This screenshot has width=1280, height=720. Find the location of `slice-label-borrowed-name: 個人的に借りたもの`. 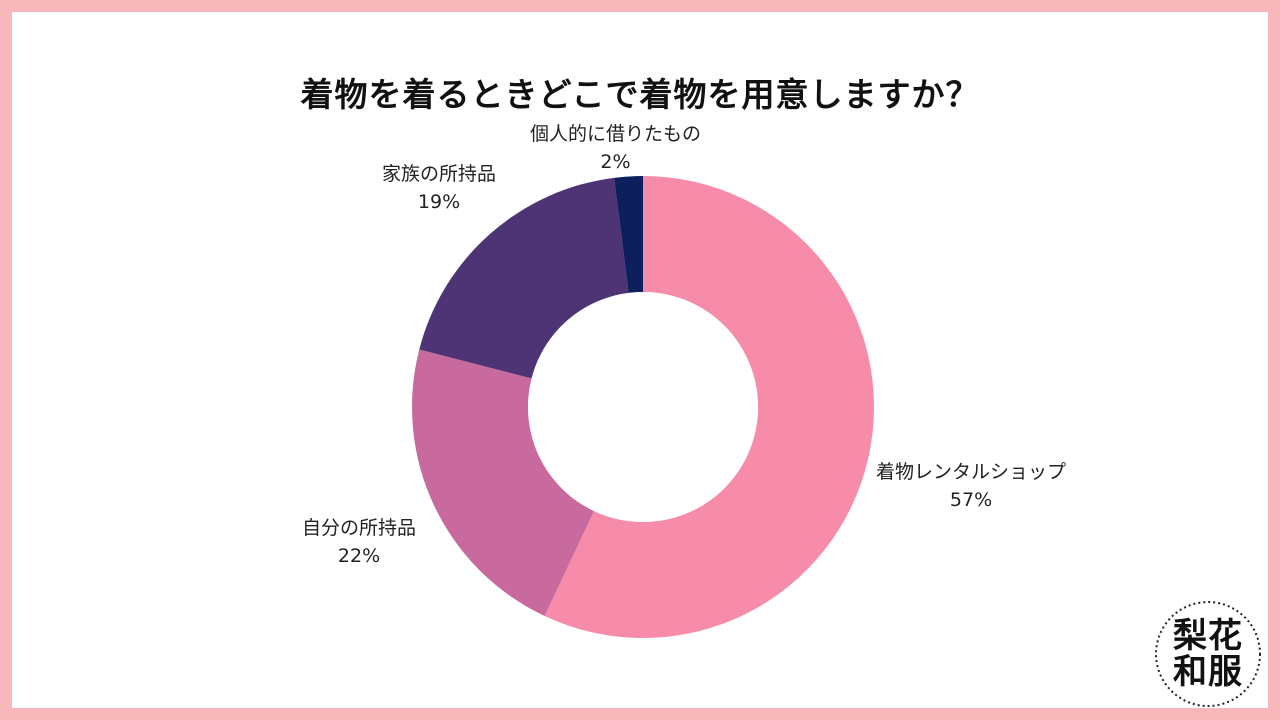

slice-label-borrowed-name: 個人的に借りたもの is located at coordinates (616, 134).